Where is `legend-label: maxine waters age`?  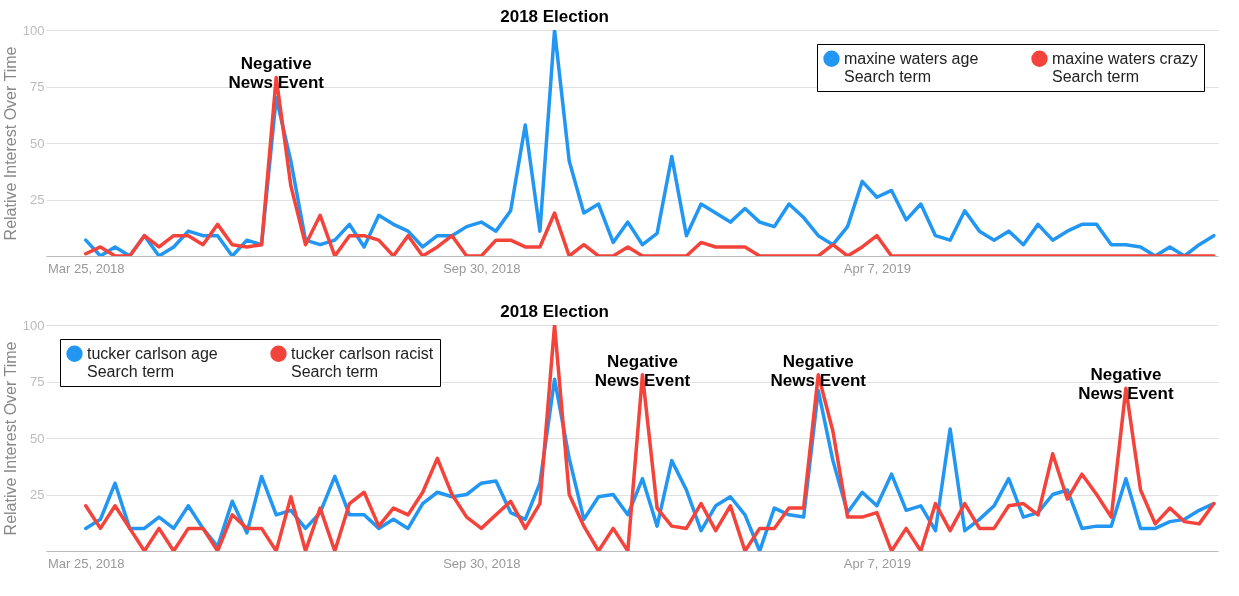
legend-label: maxine waters age is located at coordinates (911, 58).